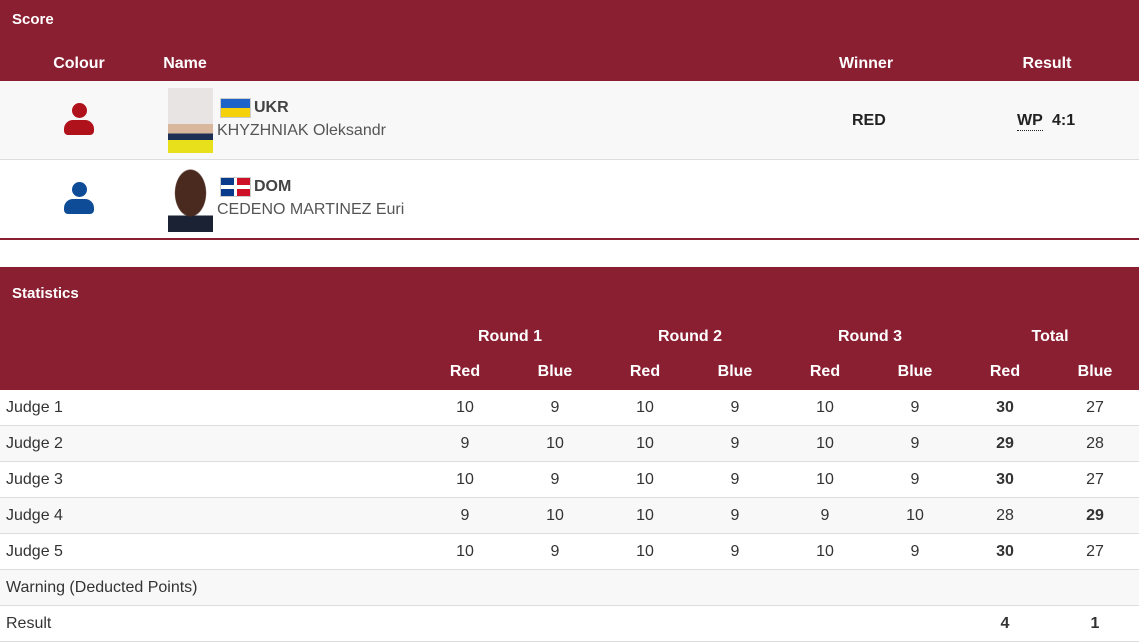 This screenshot has width=1139, height=643. What do you see at coordinates (869, 120) in the screenshot?
I see `winner-value: RED` at bounding box center [869, 120].